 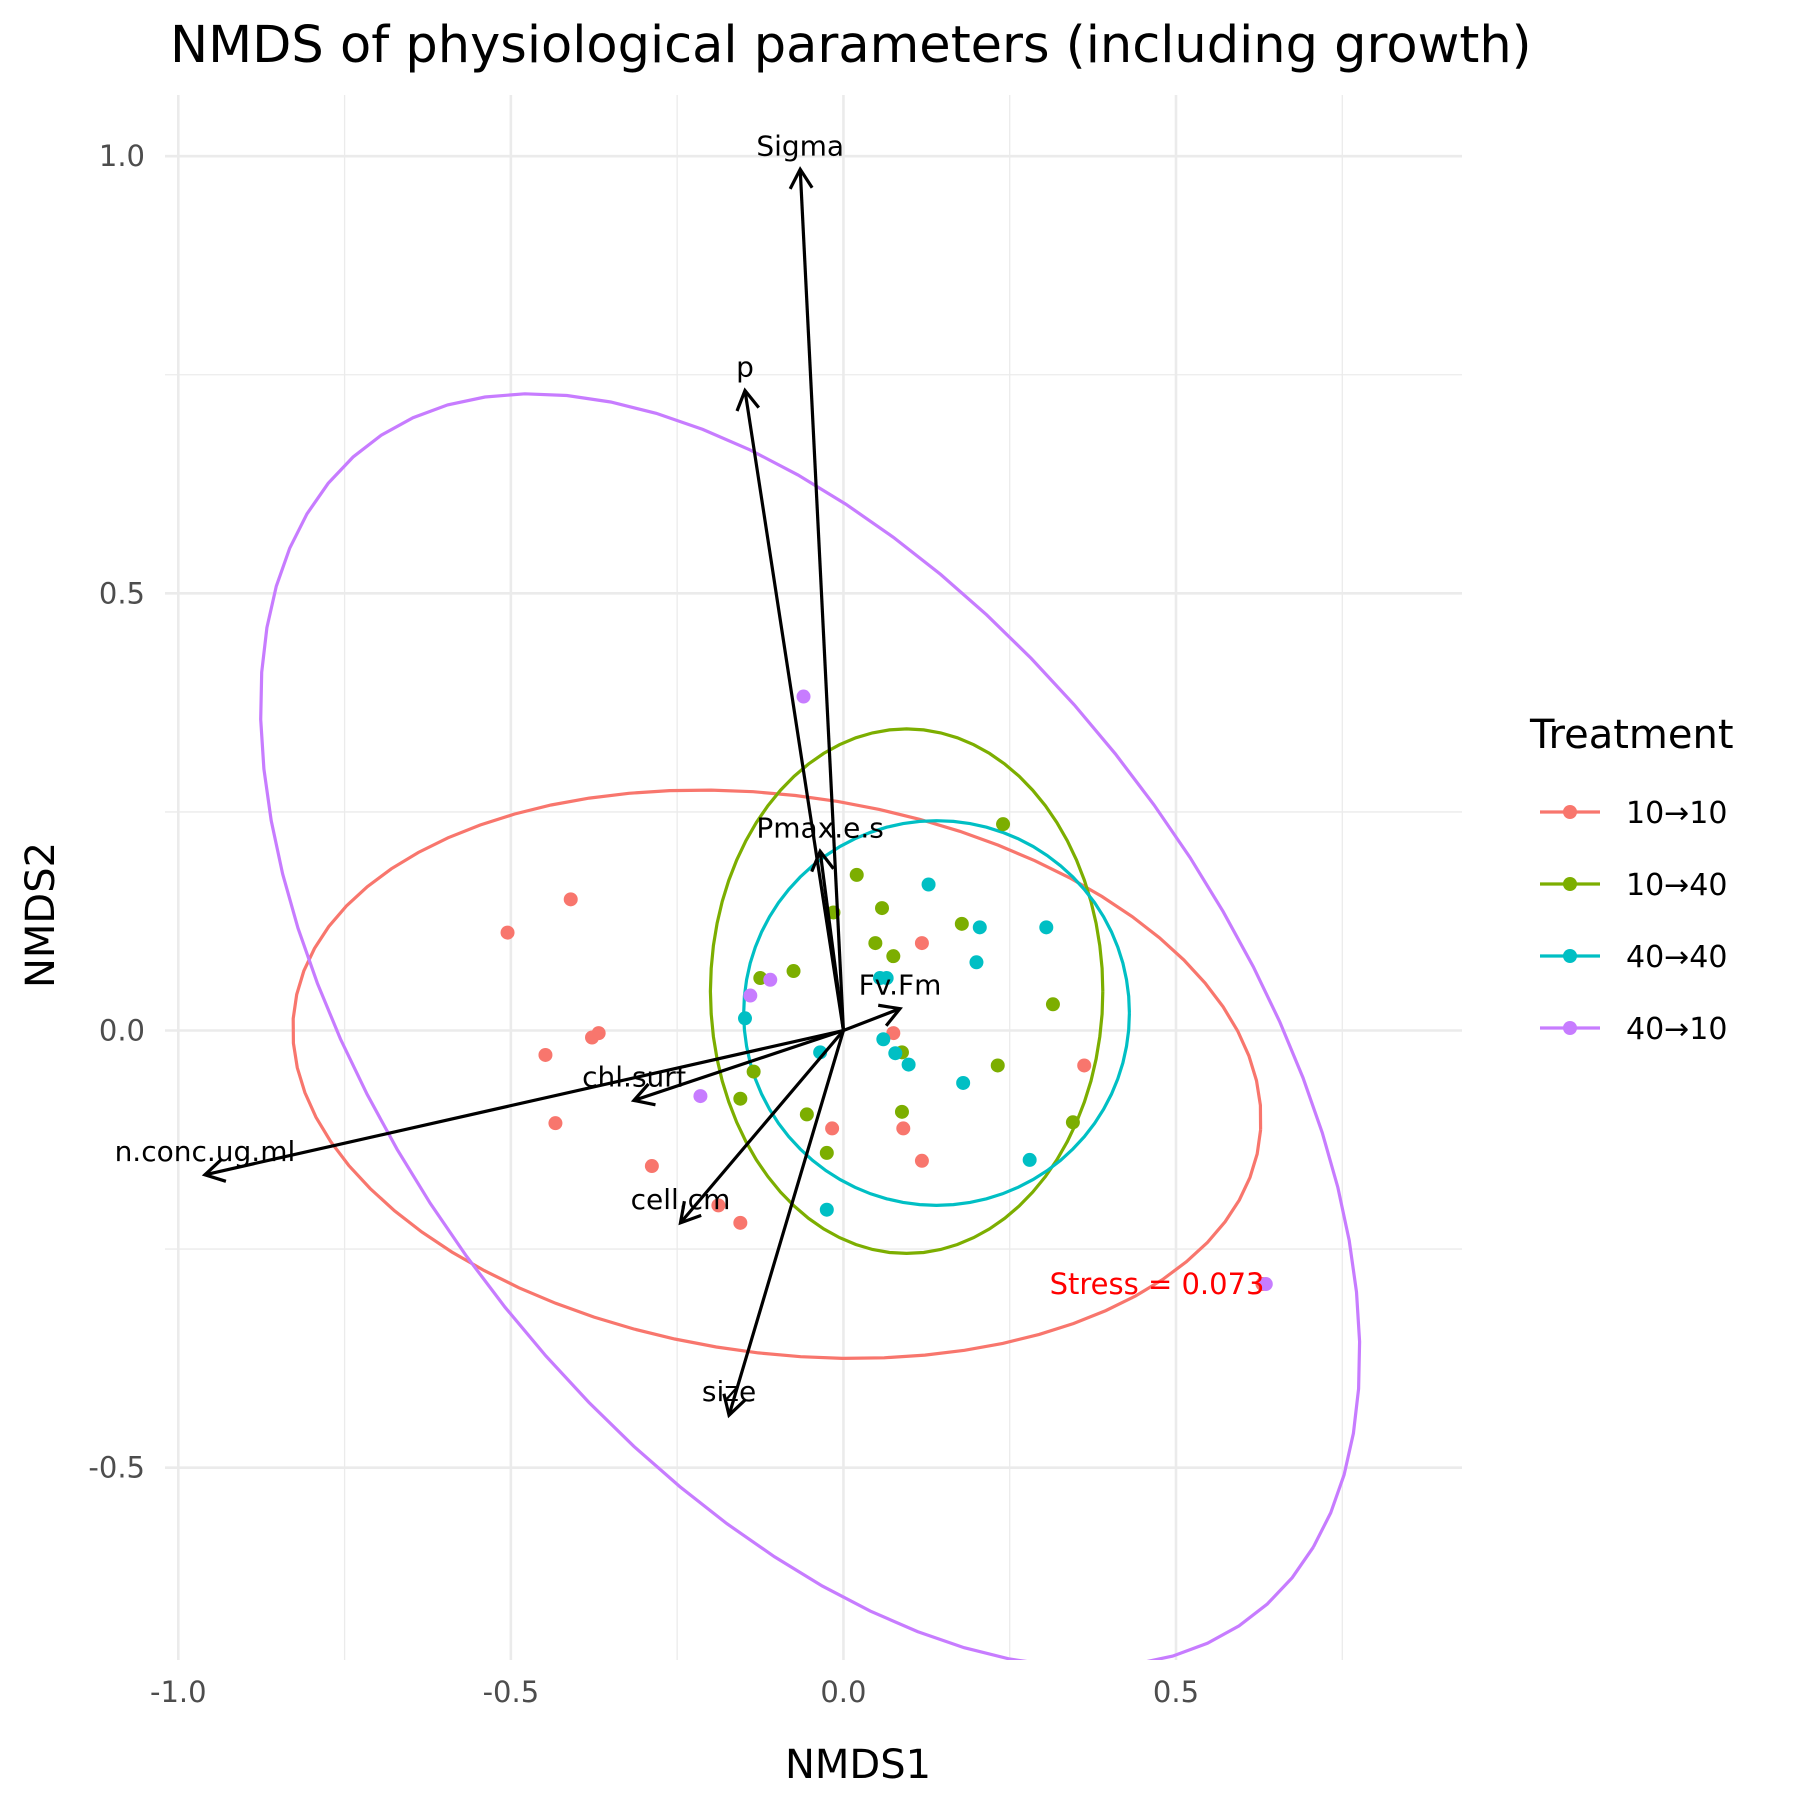 What do you see at coordinates (729, 1391) in the screenshot?
I see `vector-label: size` at bounding box center [729, 1391].